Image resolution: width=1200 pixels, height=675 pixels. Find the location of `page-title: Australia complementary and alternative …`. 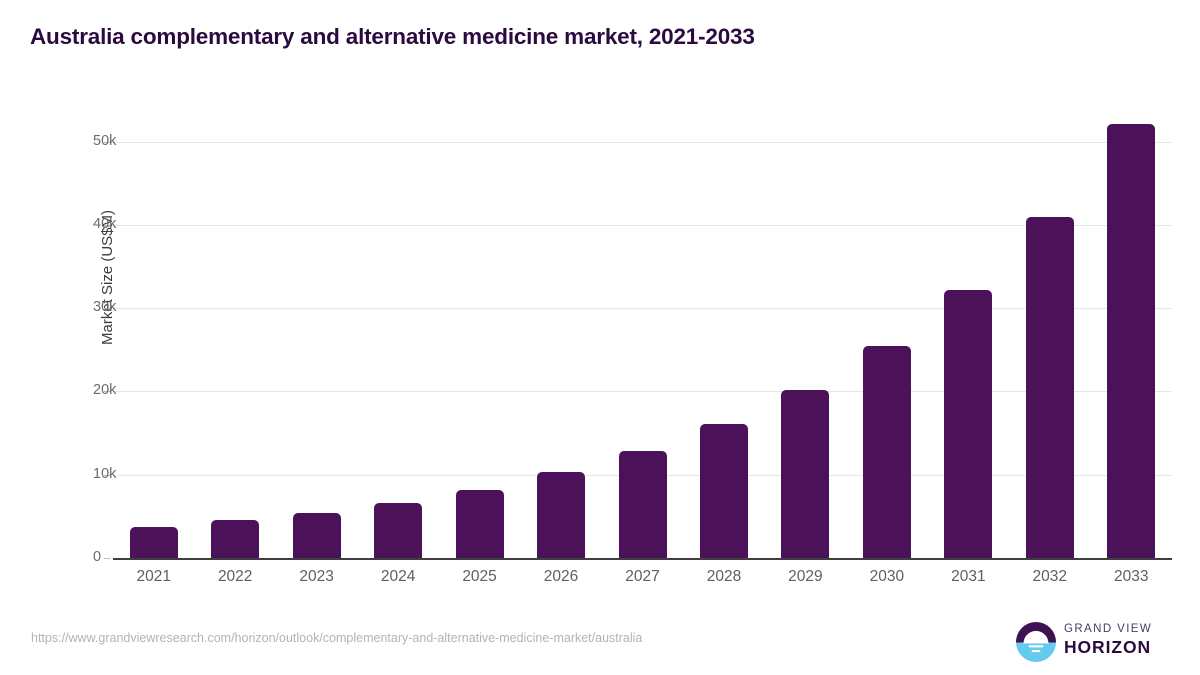

page-title: Australia complementary and alternative … is located at coordinates (392, 36).